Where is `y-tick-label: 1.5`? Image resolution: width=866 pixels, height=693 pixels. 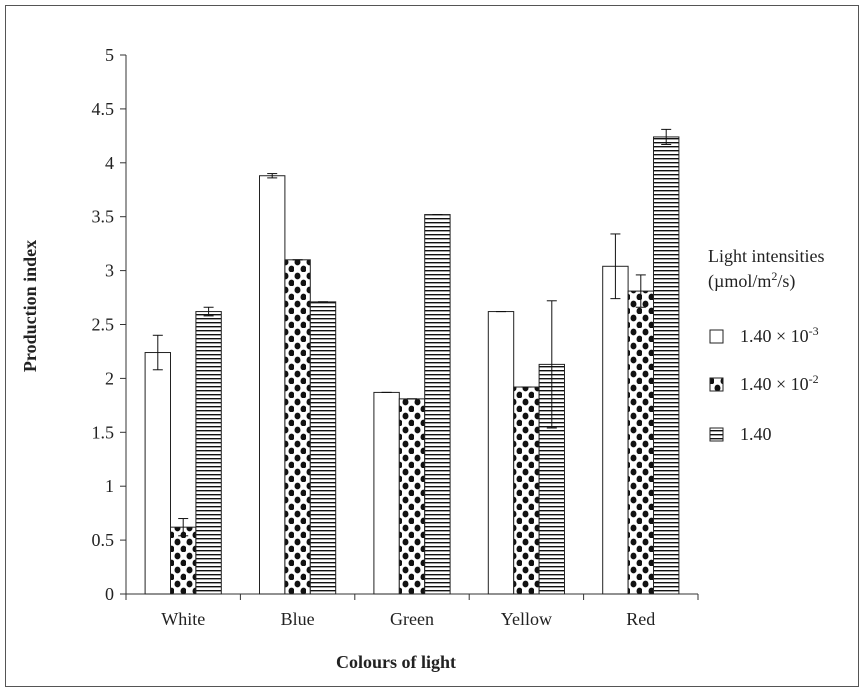
y-tick-label: 1.5 is located at coordinates (103, 432).